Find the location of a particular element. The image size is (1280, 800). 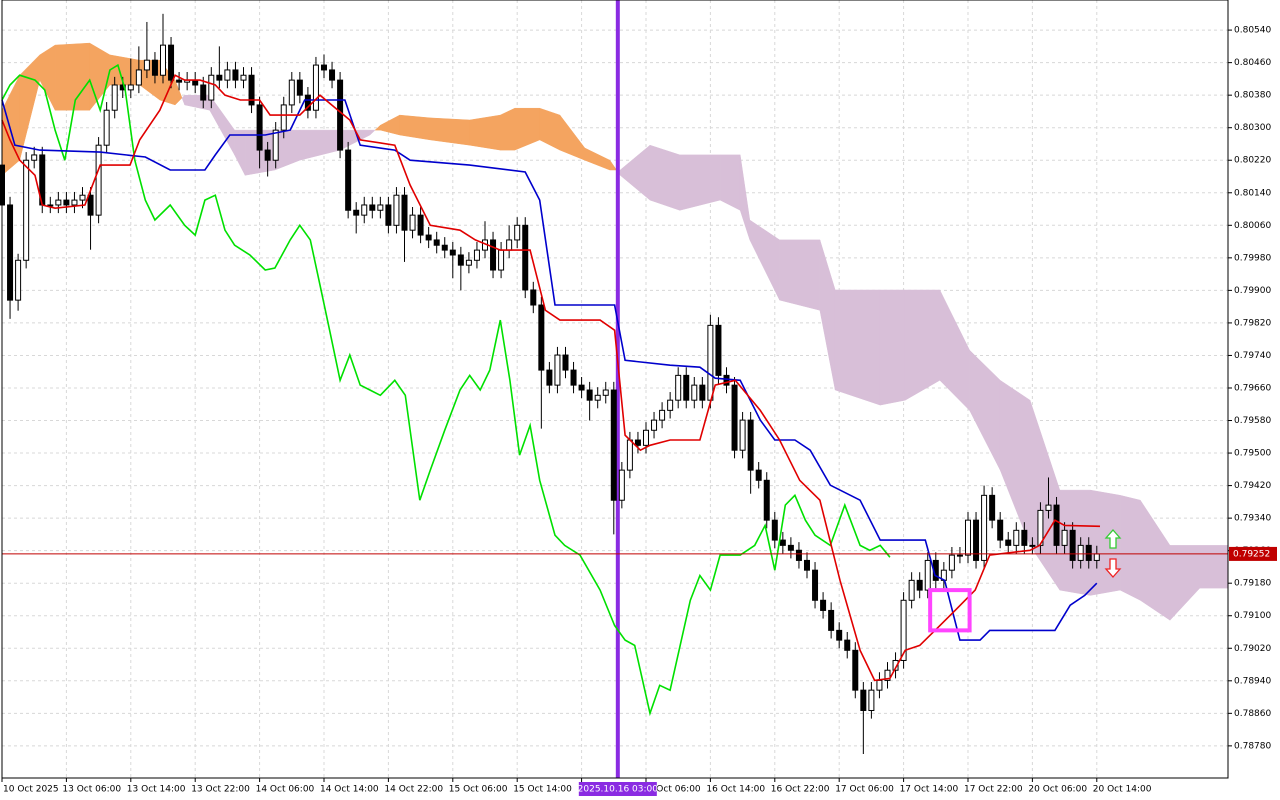

x-tick-label: 16 Oct 22:00 is located at coordinates (800, 790).